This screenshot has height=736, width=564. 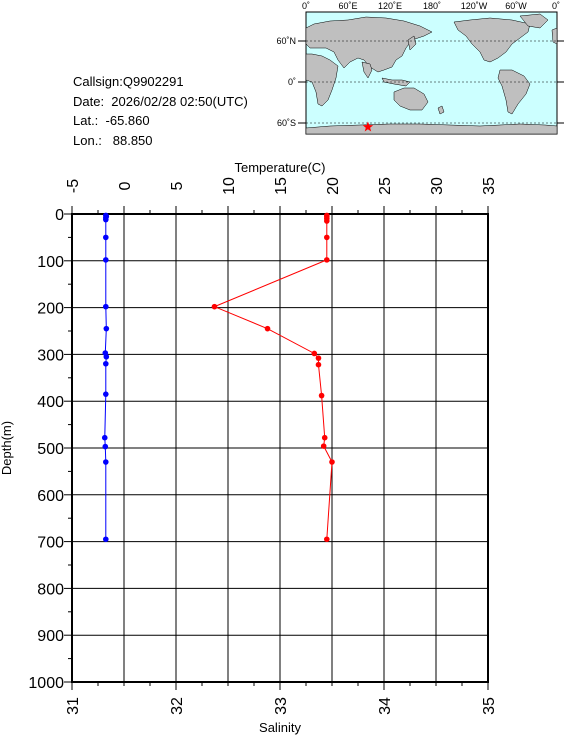 I want to click on map-lon-label: 180˚, so click(x=432, y=6).